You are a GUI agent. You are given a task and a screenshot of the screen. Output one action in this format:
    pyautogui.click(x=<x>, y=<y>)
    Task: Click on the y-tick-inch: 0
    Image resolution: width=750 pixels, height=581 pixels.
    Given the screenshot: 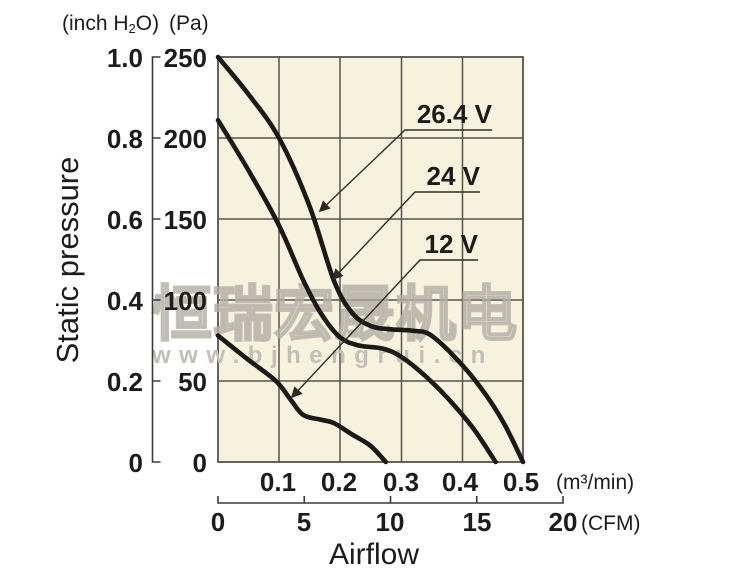 What is the action you would take?
    pyautogui.click(x=135, y=463)
    